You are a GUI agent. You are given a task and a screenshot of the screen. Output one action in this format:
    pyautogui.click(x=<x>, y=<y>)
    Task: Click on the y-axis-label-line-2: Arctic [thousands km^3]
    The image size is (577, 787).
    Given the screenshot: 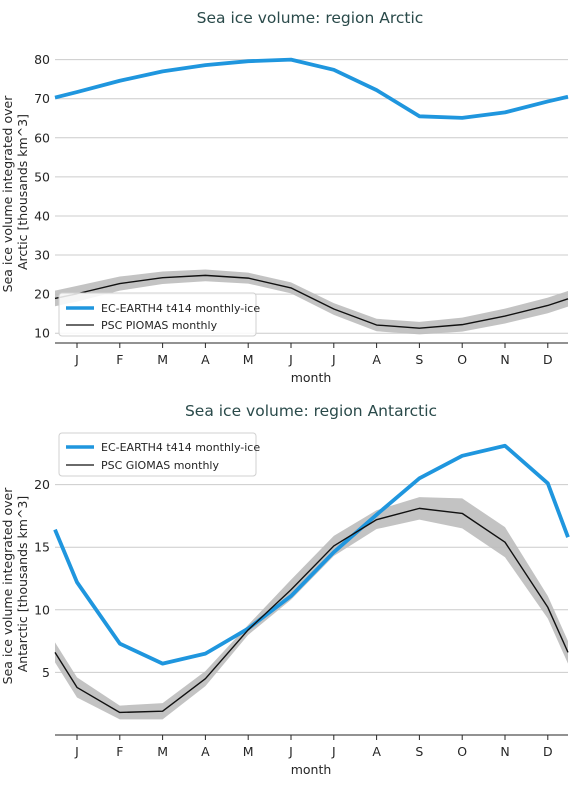 What is the action you would take?
    pyautogui.click(x=22, y=192)
    